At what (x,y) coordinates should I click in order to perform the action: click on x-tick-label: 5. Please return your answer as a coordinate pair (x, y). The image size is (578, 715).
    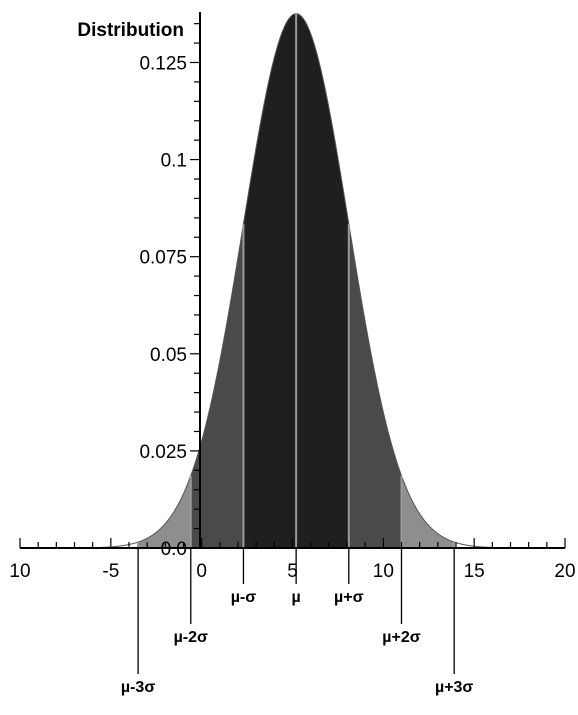
    Looking at the image, I should click on (292, 571).